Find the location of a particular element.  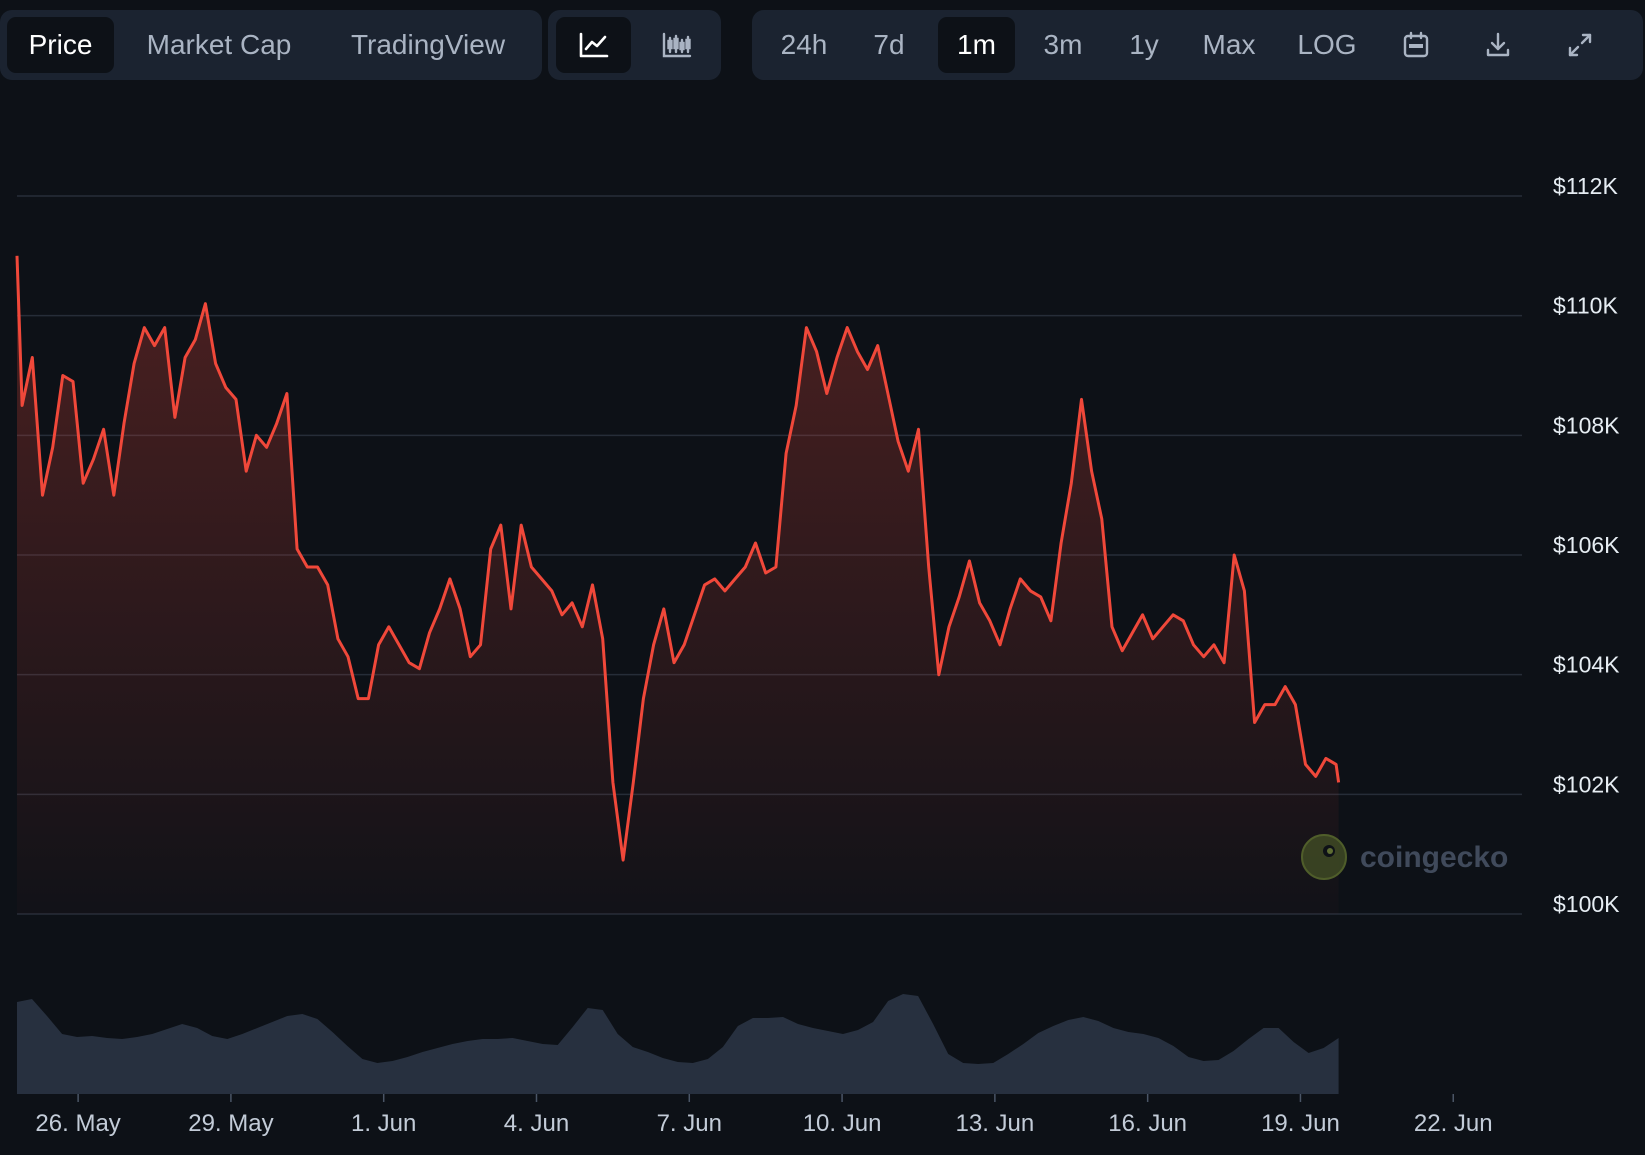

range-7d: 7d is located at coordinates (889, 44).